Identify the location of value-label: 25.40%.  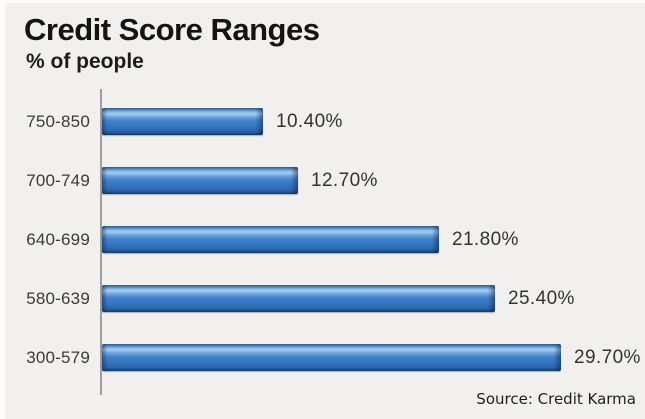
(541, 298).